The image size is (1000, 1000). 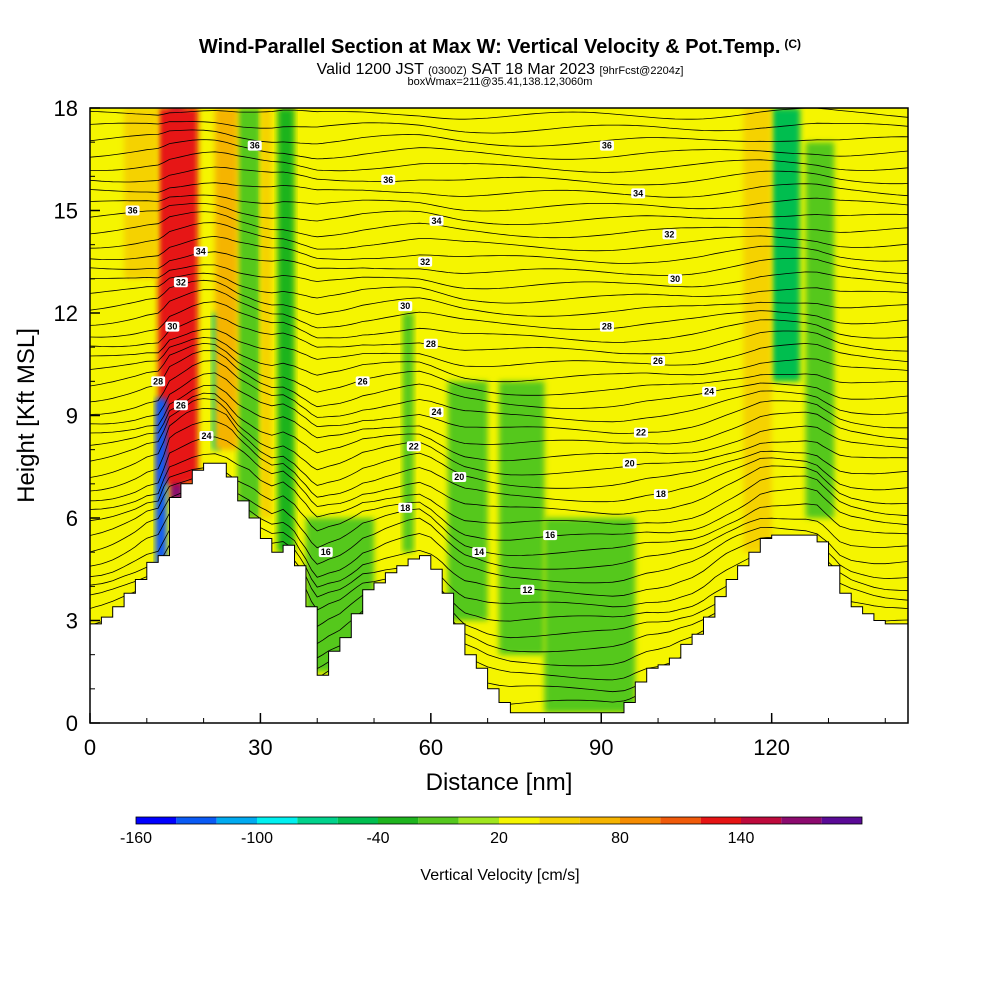 What do you see at coordinates (533, 69) in the screenshot?
I see `valid-date: SAT 18 Mar 2023` at bounding box center [533, 69].